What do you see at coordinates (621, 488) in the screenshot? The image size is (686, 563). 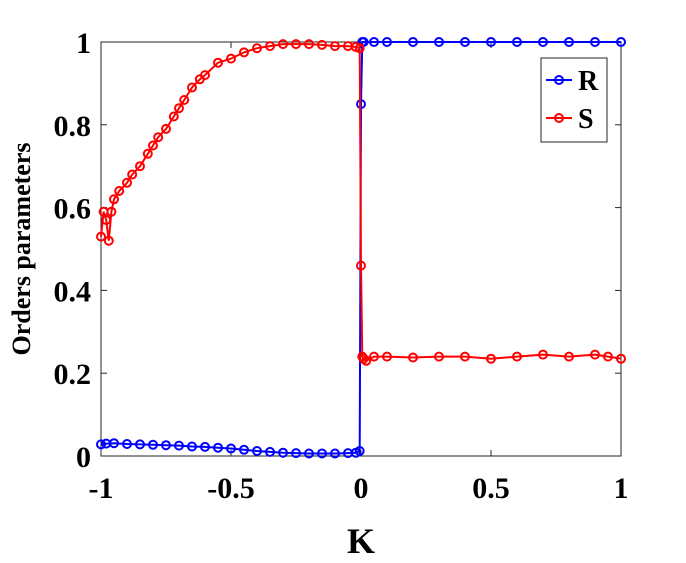 I see `x-tick-label: 1` at bounding box center [621, 488].